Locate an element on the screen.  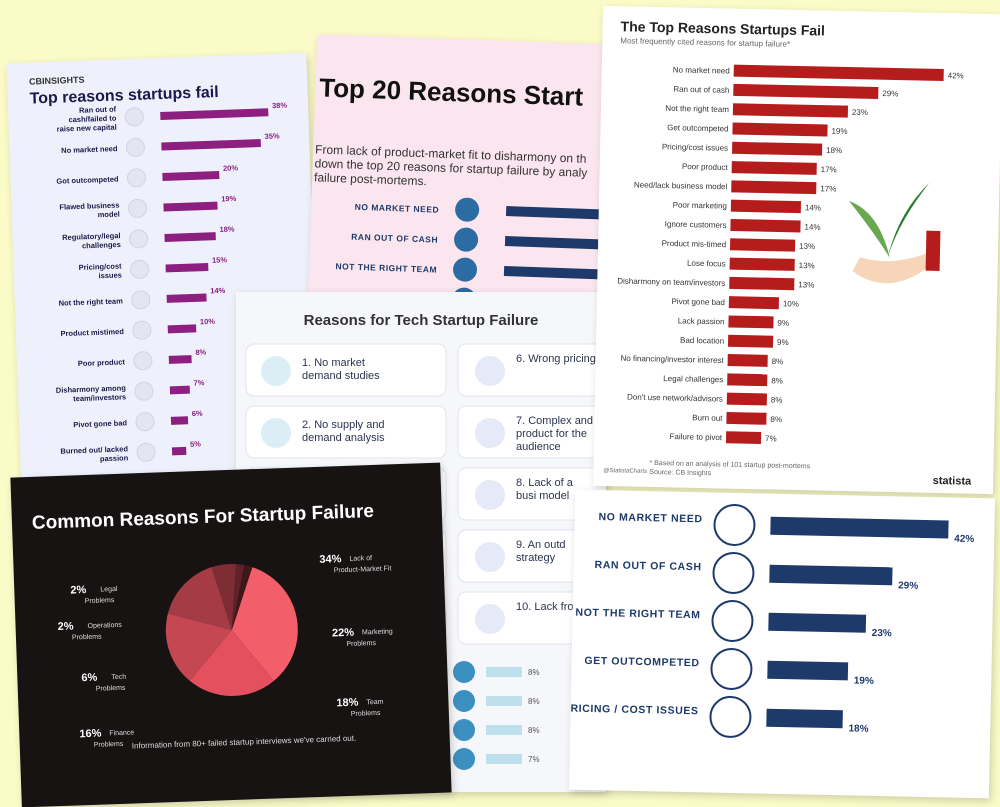
tech-item-card is located at coordinates (346, 432).